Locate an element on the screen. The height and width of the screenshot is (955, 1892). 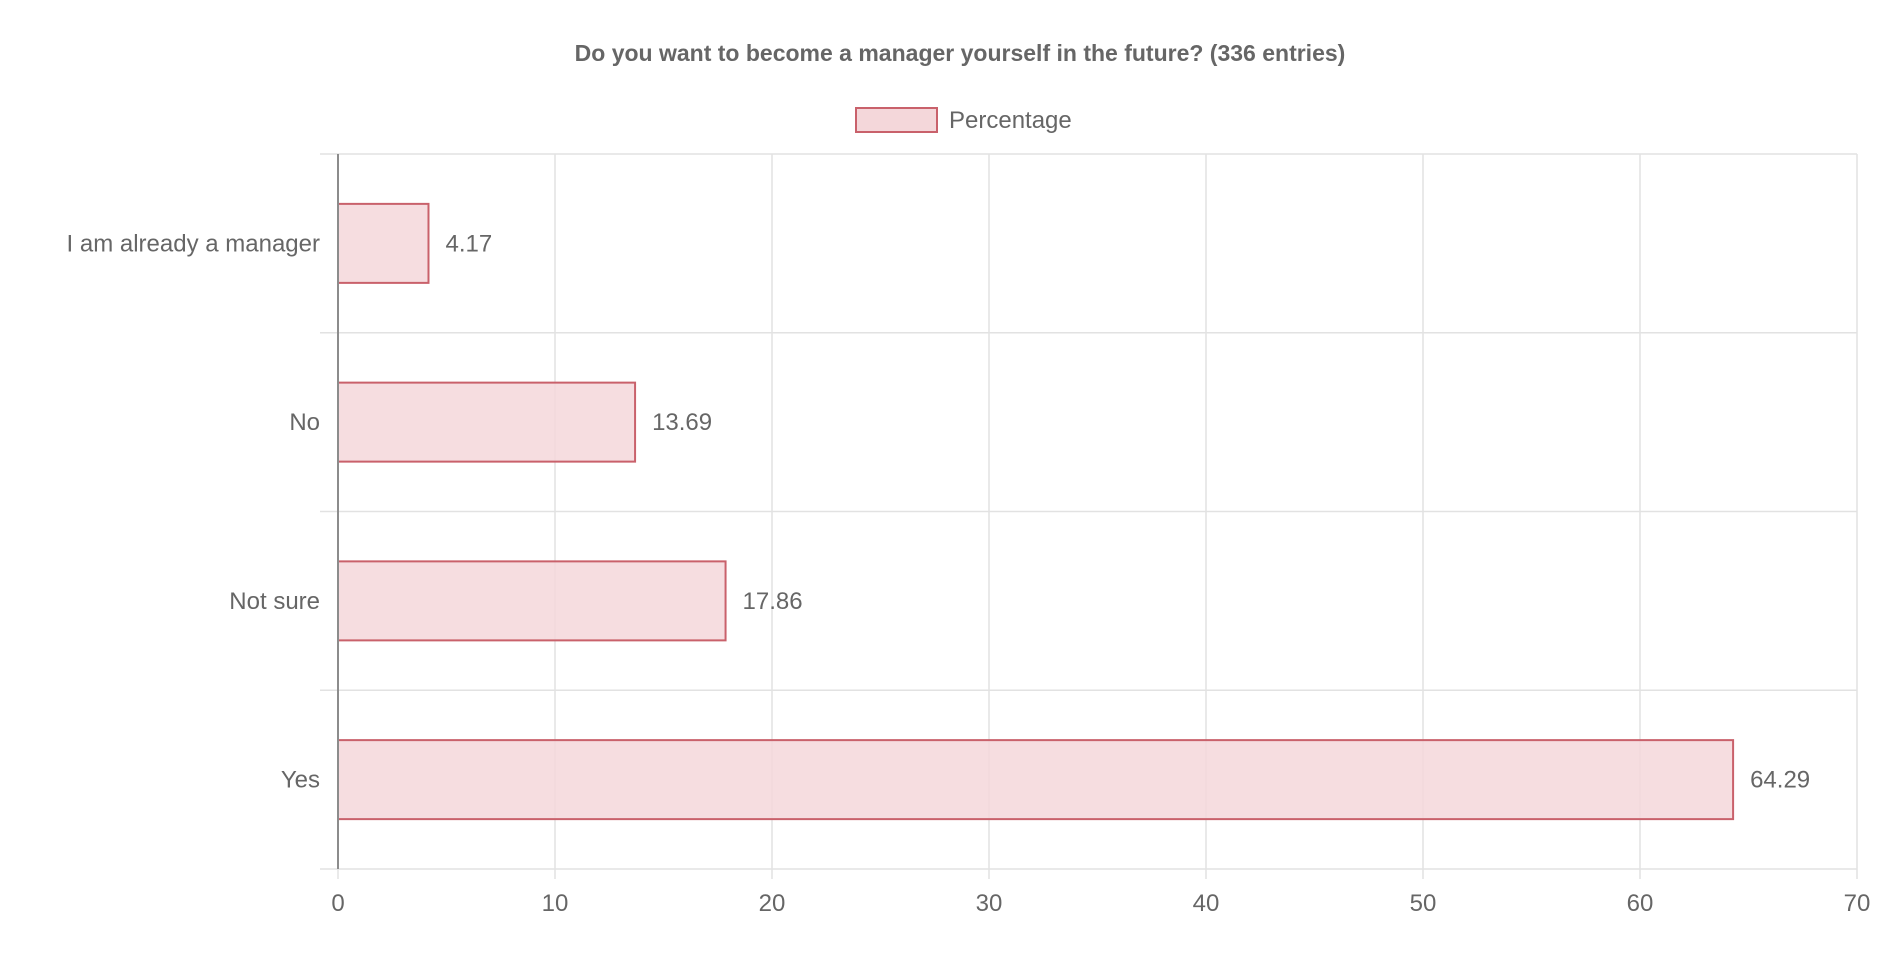
x-tick-label: 60 is located at coordinates (1640, 903).